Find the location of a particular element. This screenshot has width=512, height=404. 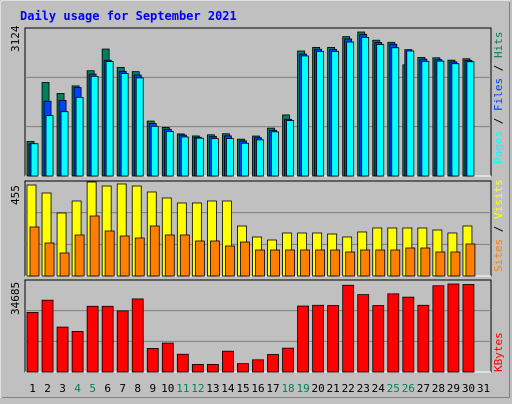

x-tick-label-18: 18 is located at coordinates (287, 388).